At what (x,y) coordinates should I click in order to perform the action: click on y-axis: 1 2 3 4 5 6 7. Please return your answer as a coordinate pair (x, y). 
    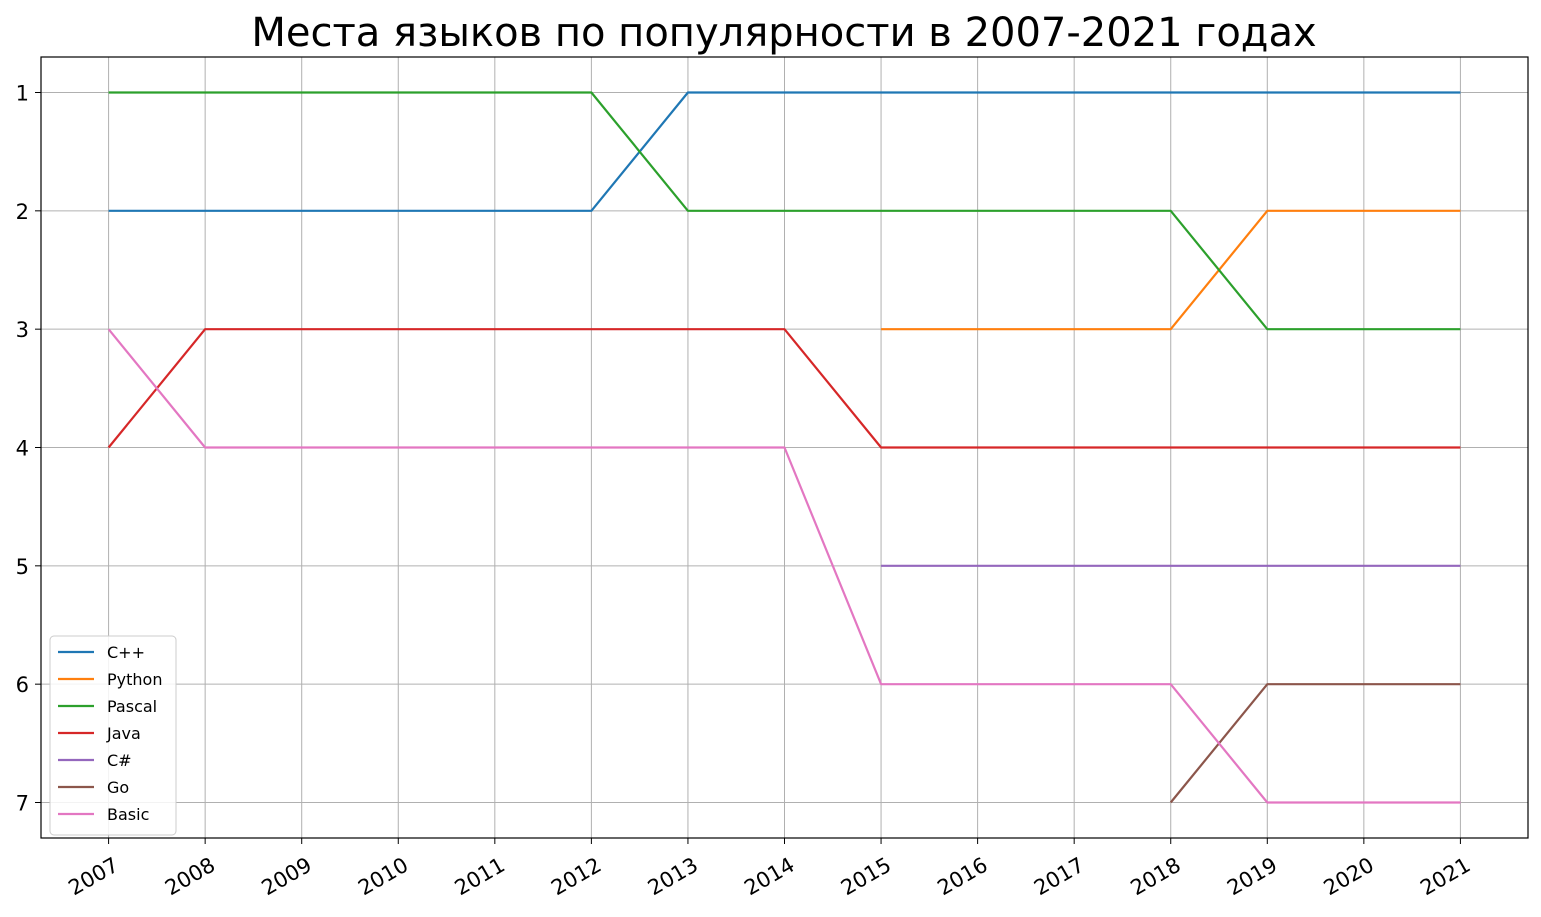
    Looking at the image, I should click on (28, 449).